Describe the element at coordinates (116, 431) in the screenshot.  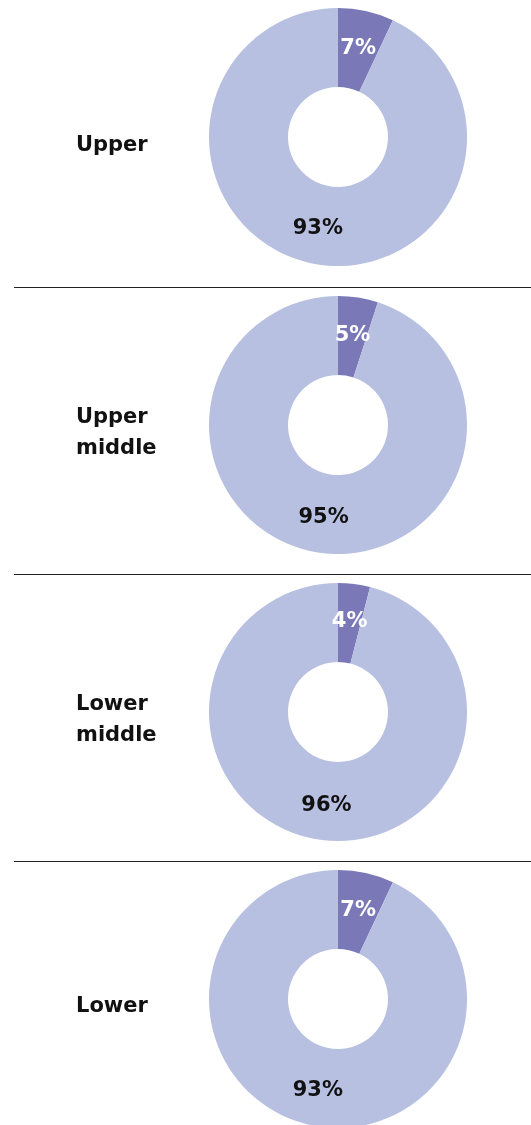
I see `text: Upper middle` at that location.